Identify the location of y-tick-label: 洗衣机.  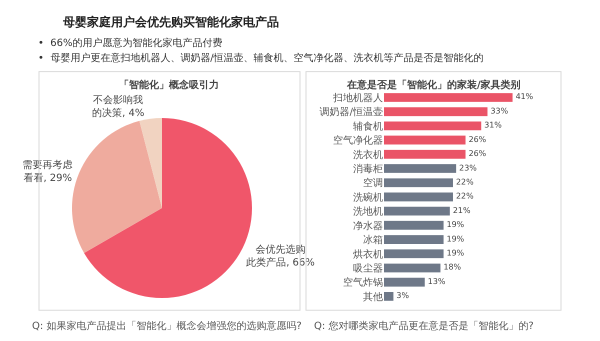
(368, 154).